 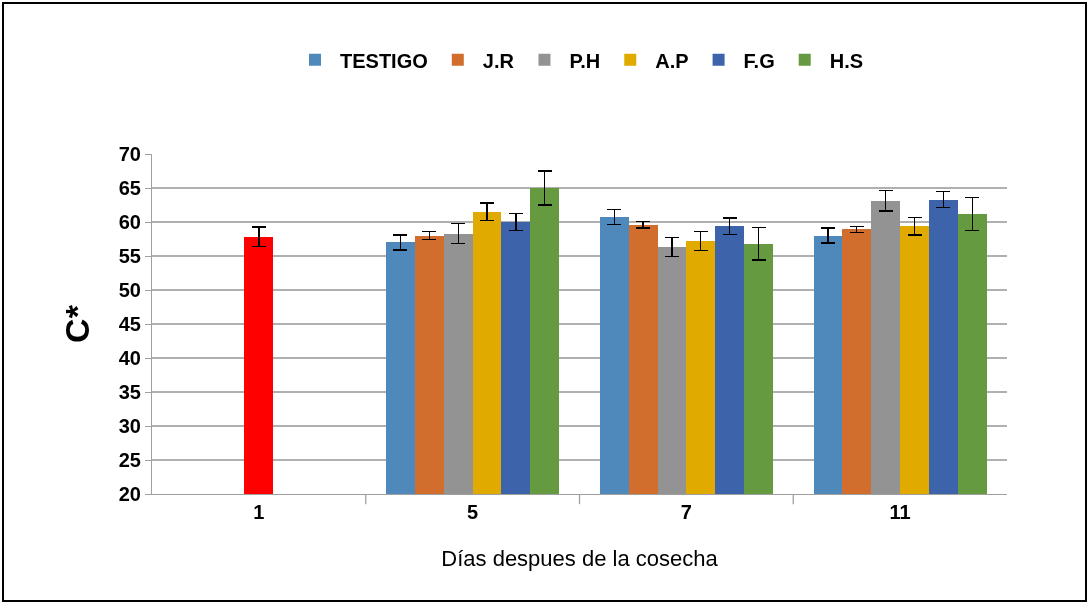 I want to click on x-axis-title: Días despues de la cosecha, so click(x=580, y=558).